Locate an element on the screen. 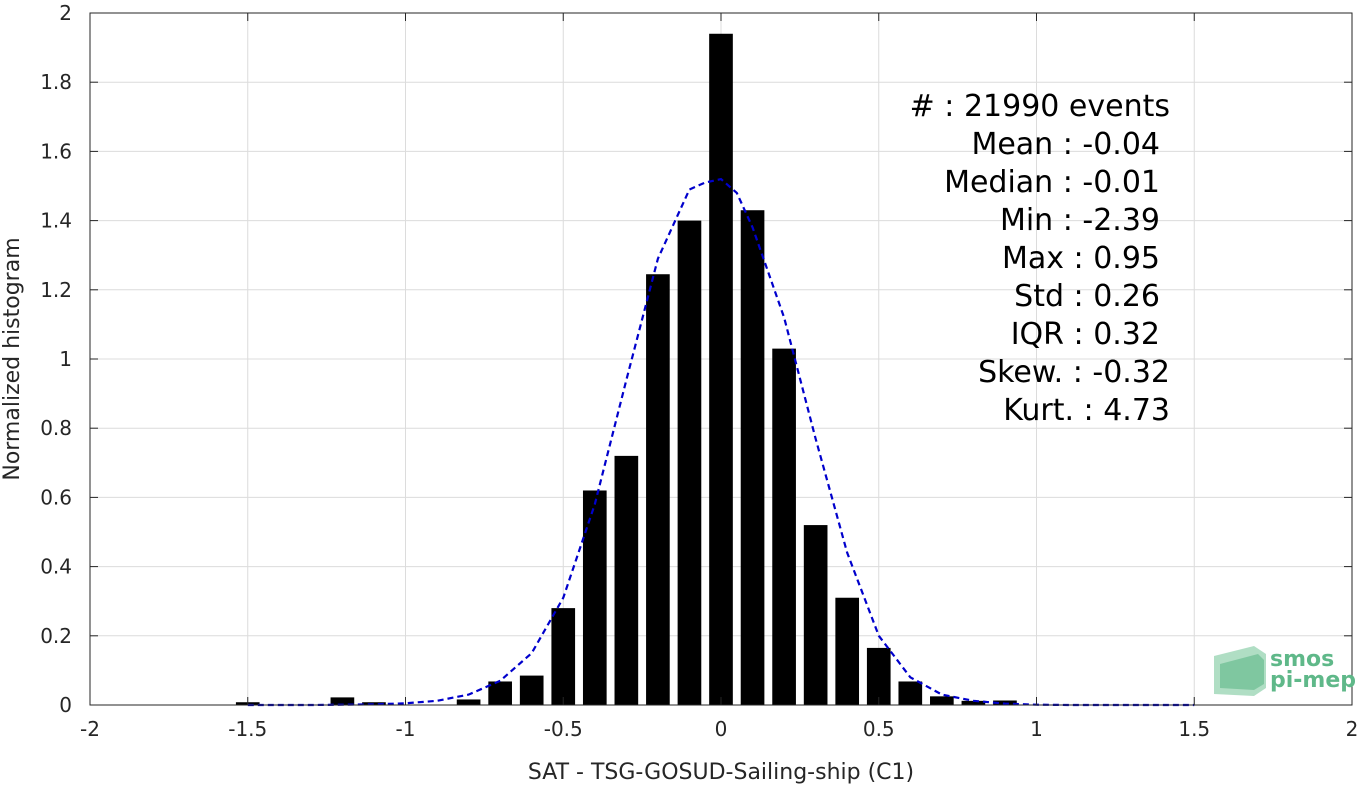  x-tick-label: -2 is located at coordinates (90, 729).